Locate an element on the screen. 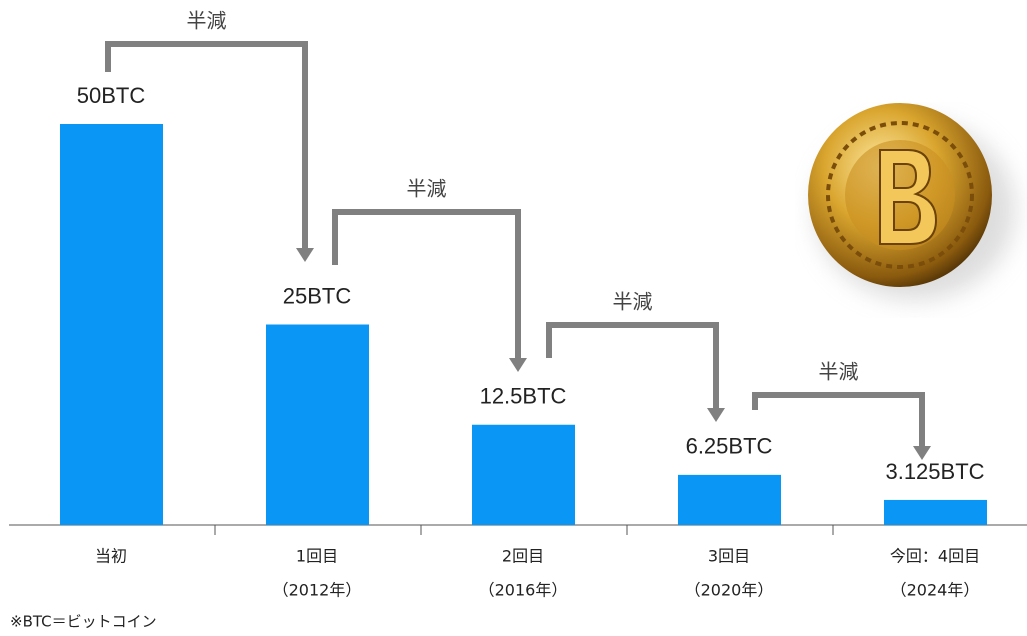 Image resolution: width=1027 pixels, height=636 pixels. footnote: ※BTC＝ビットコイン is located at coordinates (83, 622).